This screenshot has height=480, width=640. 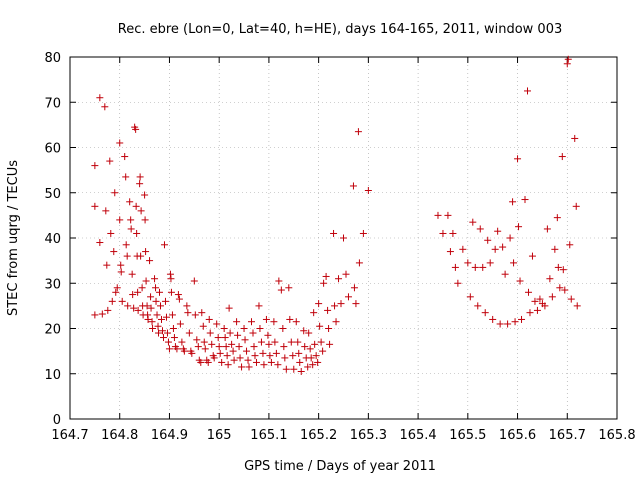 What do you see at coordinates (57, 420) in the screenshot?
I see `y-tick-label: 0` at bounding box center [57, 420].